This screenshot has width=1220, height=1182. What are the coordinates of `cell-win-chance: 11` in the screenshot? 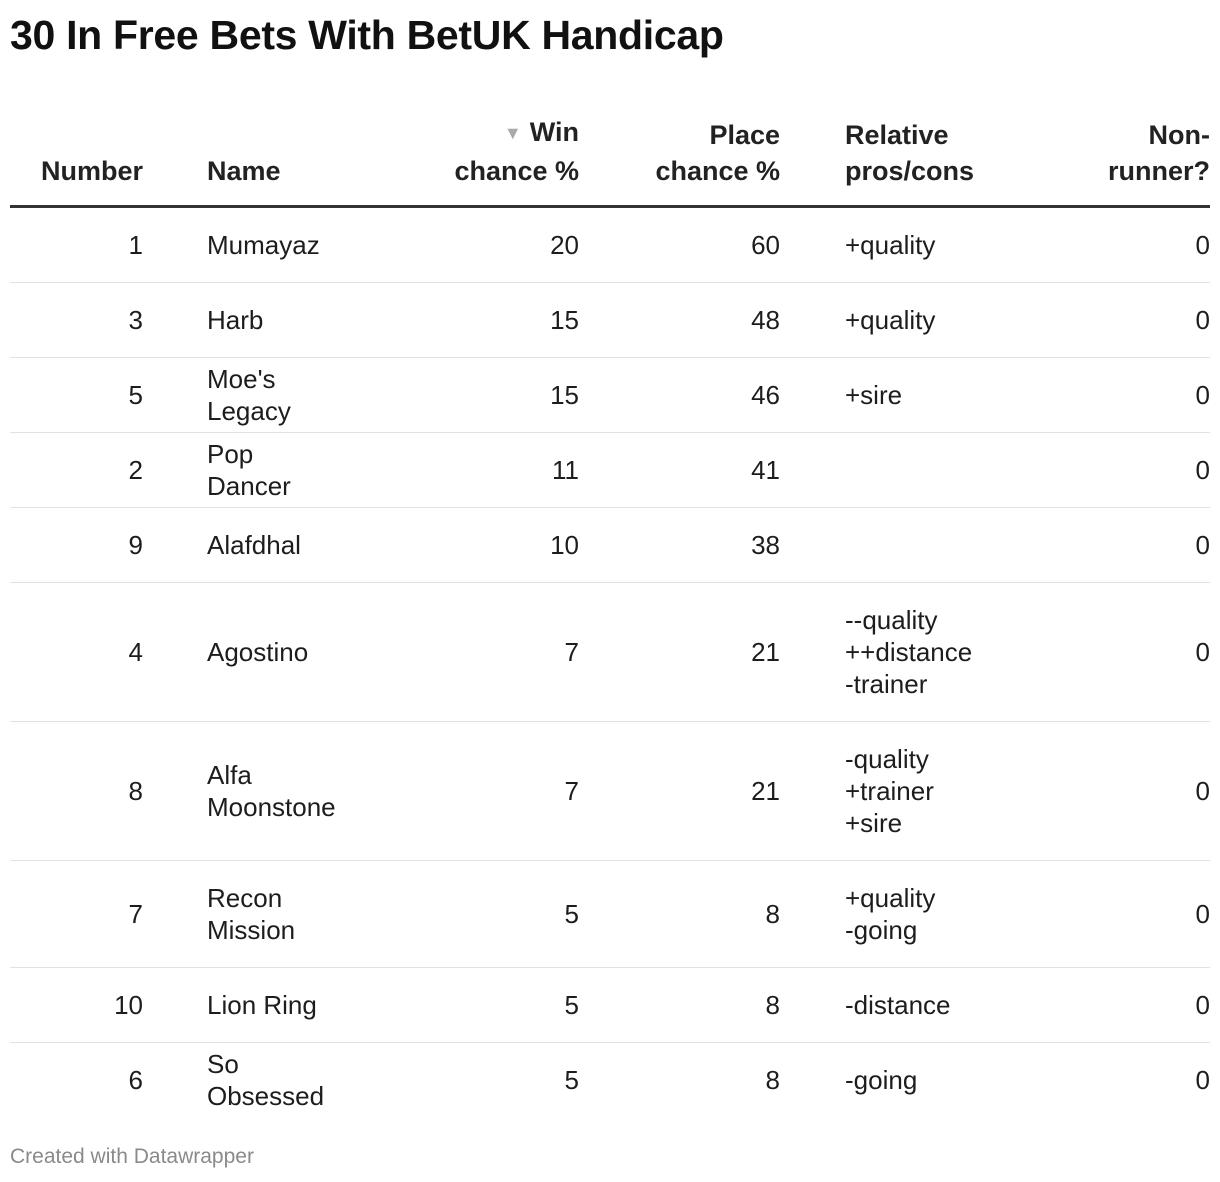 It's located at (459, 470).